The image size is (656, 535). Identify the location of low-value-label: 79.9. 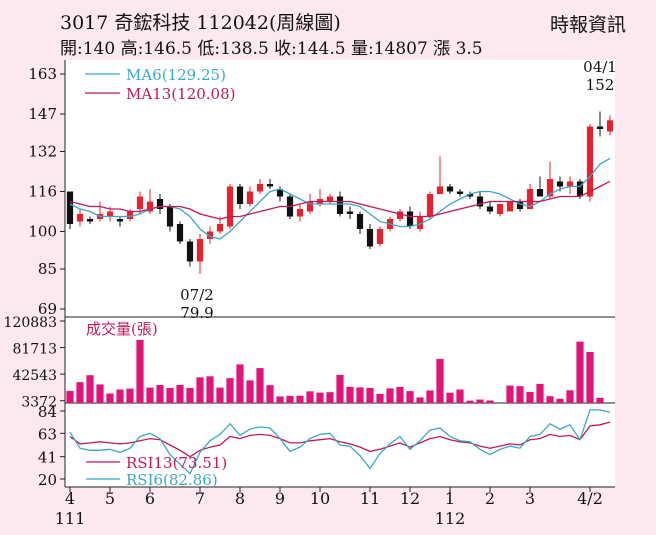
(196, 313).